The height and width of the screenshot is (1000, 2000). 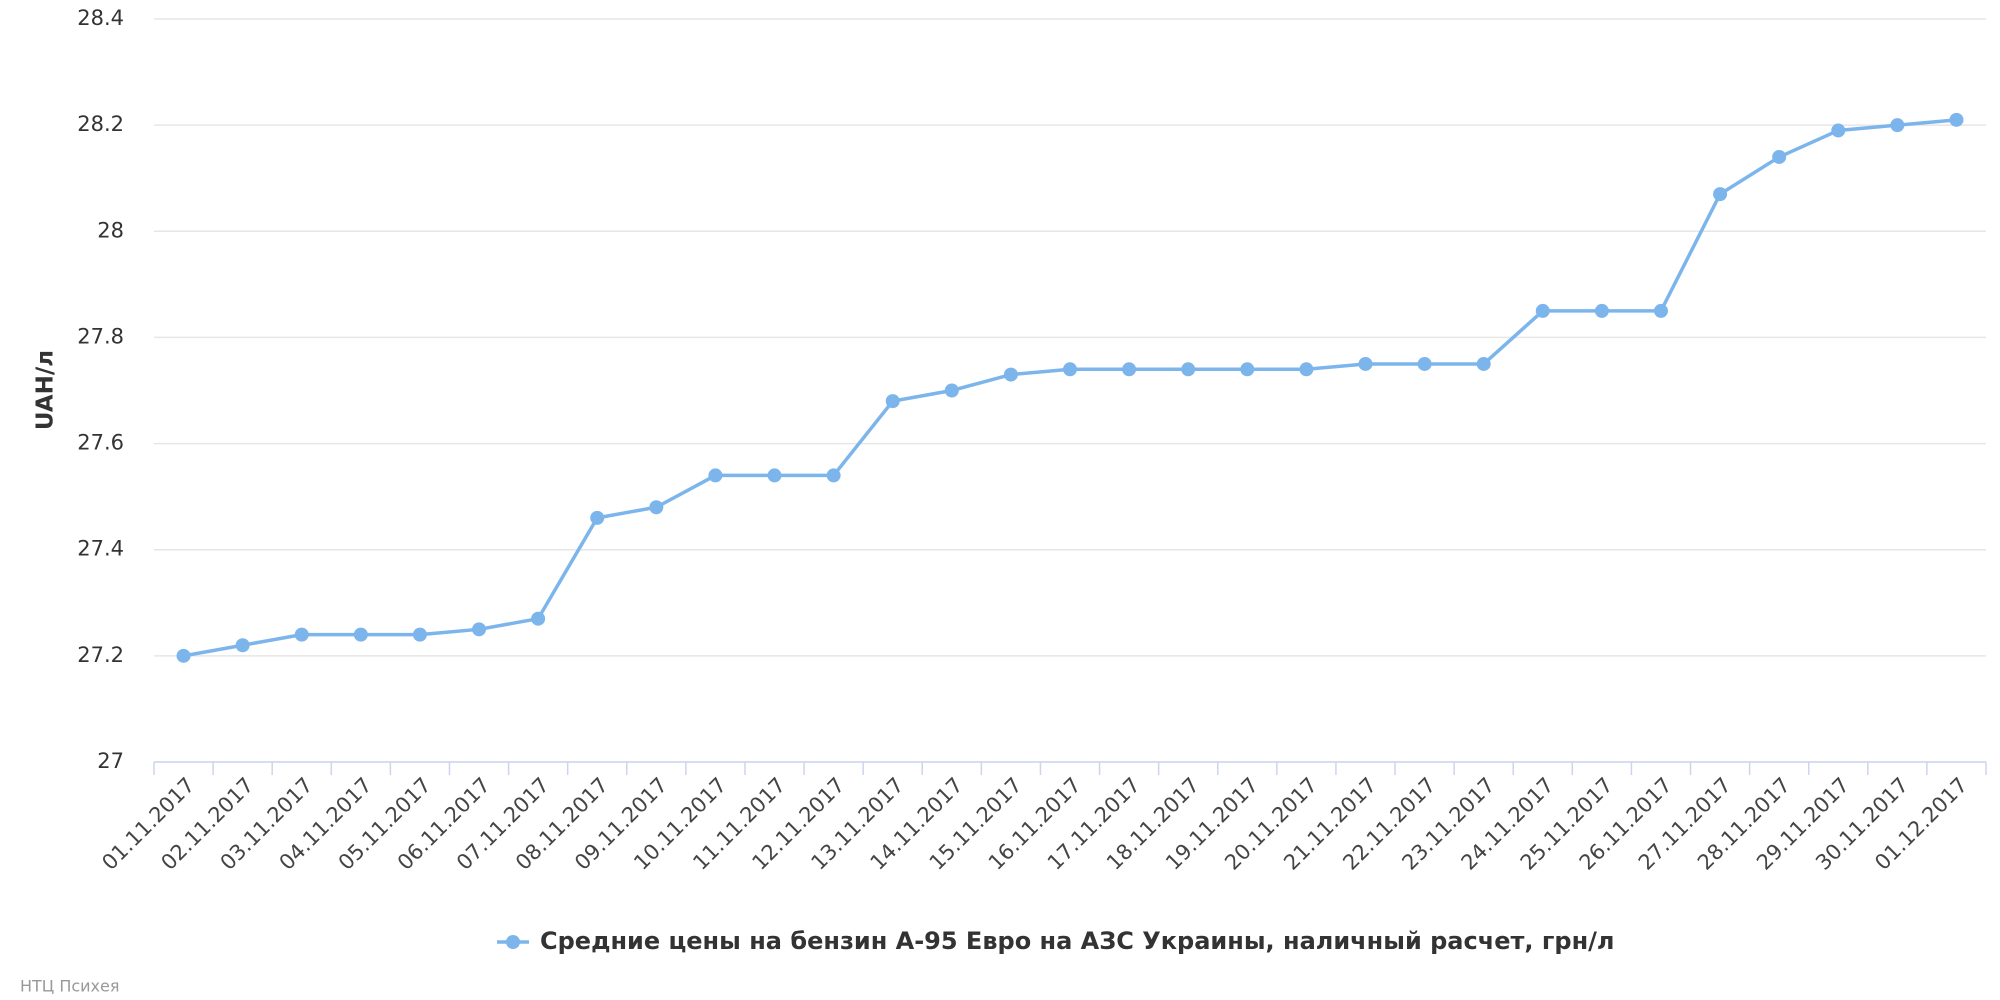 I want to click on y-tick-label: 28, so click(x=110, y=230).